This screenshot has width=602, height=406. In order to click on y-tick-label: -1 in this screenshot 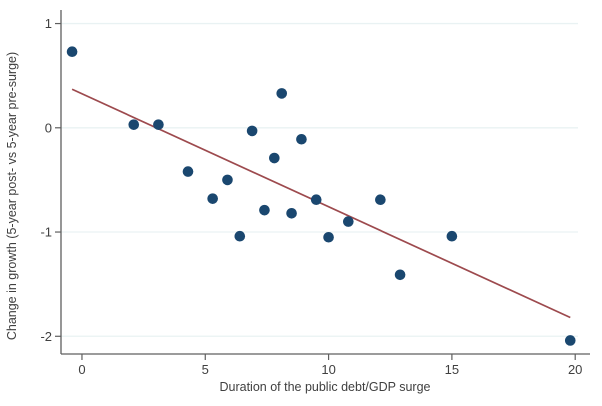, I will do `click(46, 232)`.